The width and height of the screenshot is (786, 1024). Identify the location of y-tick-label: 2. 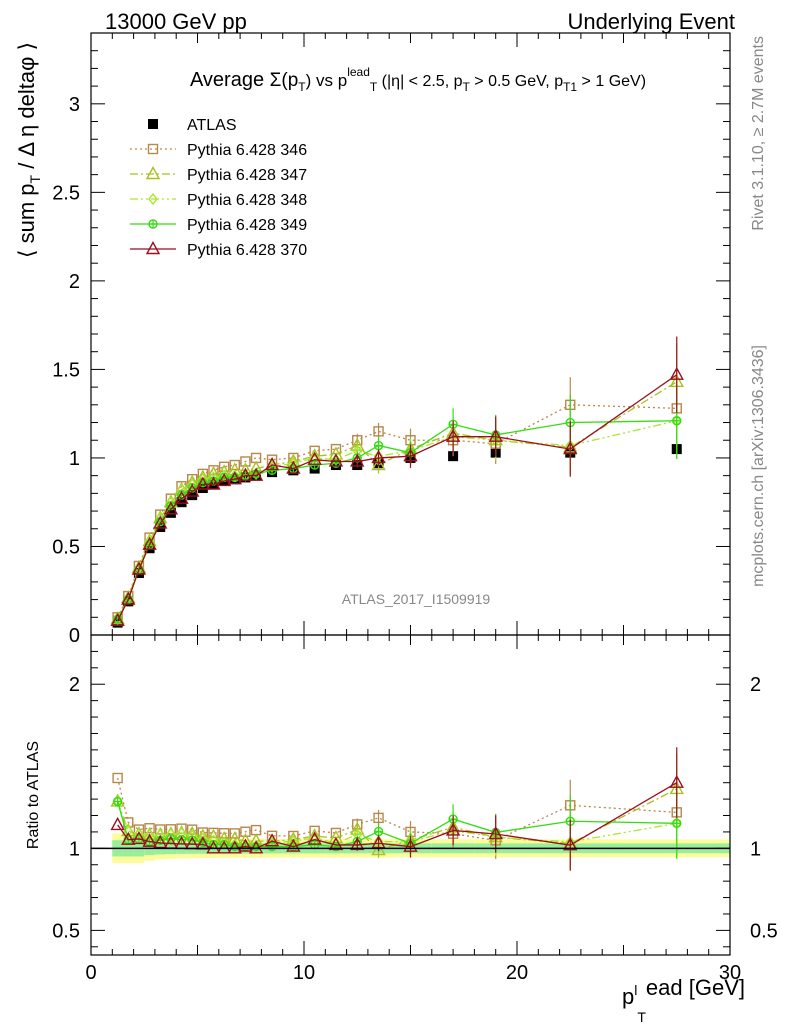
(74, 282).